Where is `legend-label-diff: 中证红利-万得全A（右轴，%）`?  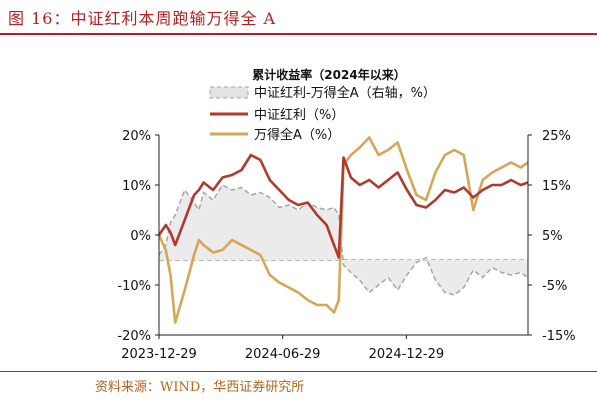
legend-label-diff: 中证红利-万得全A（右轴，%） is located at coordinates (345, 93).